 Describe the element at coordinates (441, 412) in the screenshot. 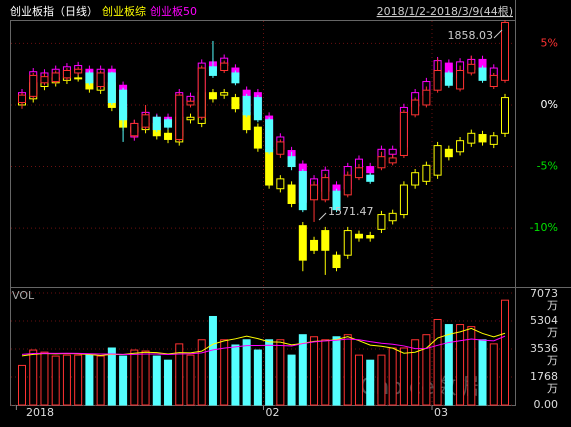

I see `x-tick-label: 03` at that location.